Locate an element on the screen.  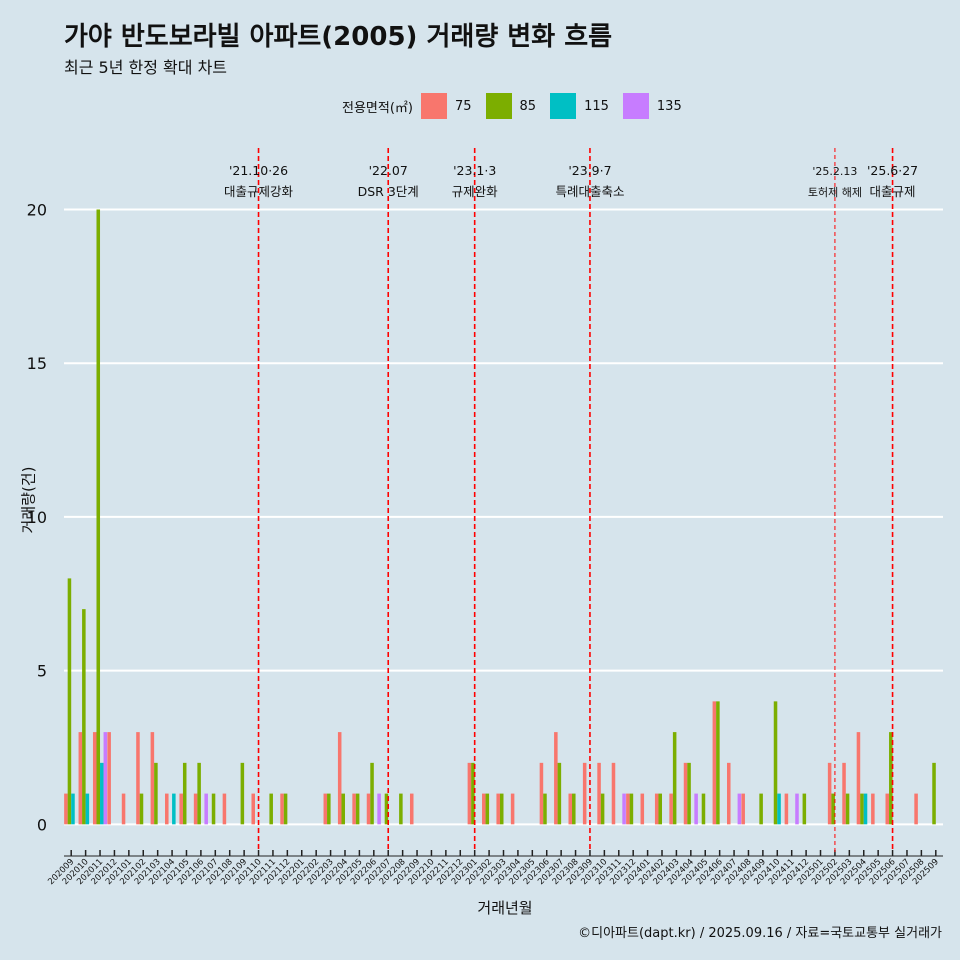
legend: 전용면적(㎡) 75 85 115 135 is located at coordinates (519, 106).